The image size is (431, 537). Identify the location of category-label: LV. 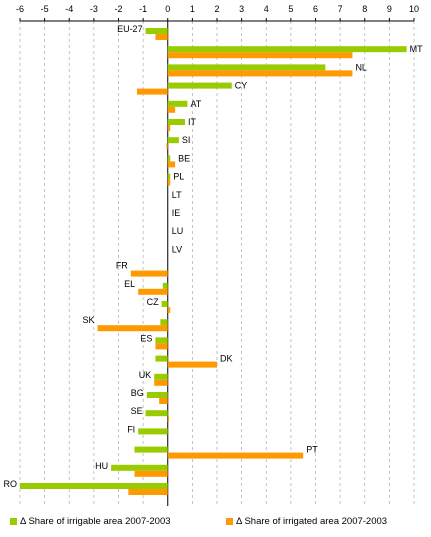
(177, 249).